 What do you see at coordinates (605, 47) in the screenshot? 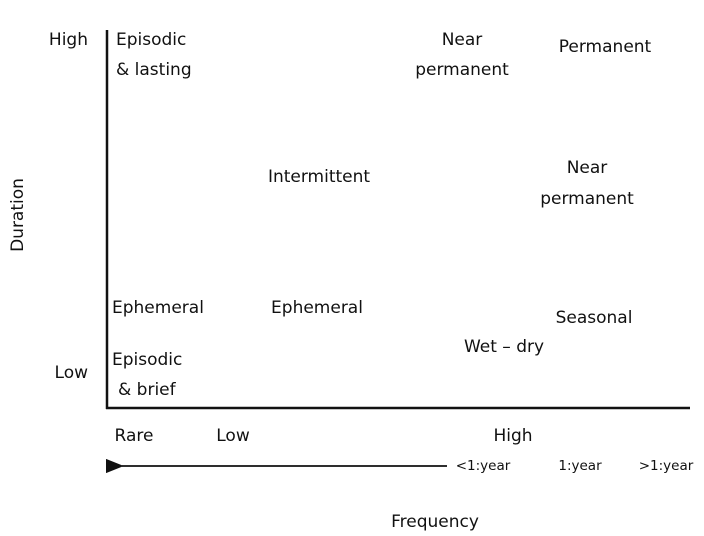
I see `region-label: Permanent` at bounding box center [605, 47].